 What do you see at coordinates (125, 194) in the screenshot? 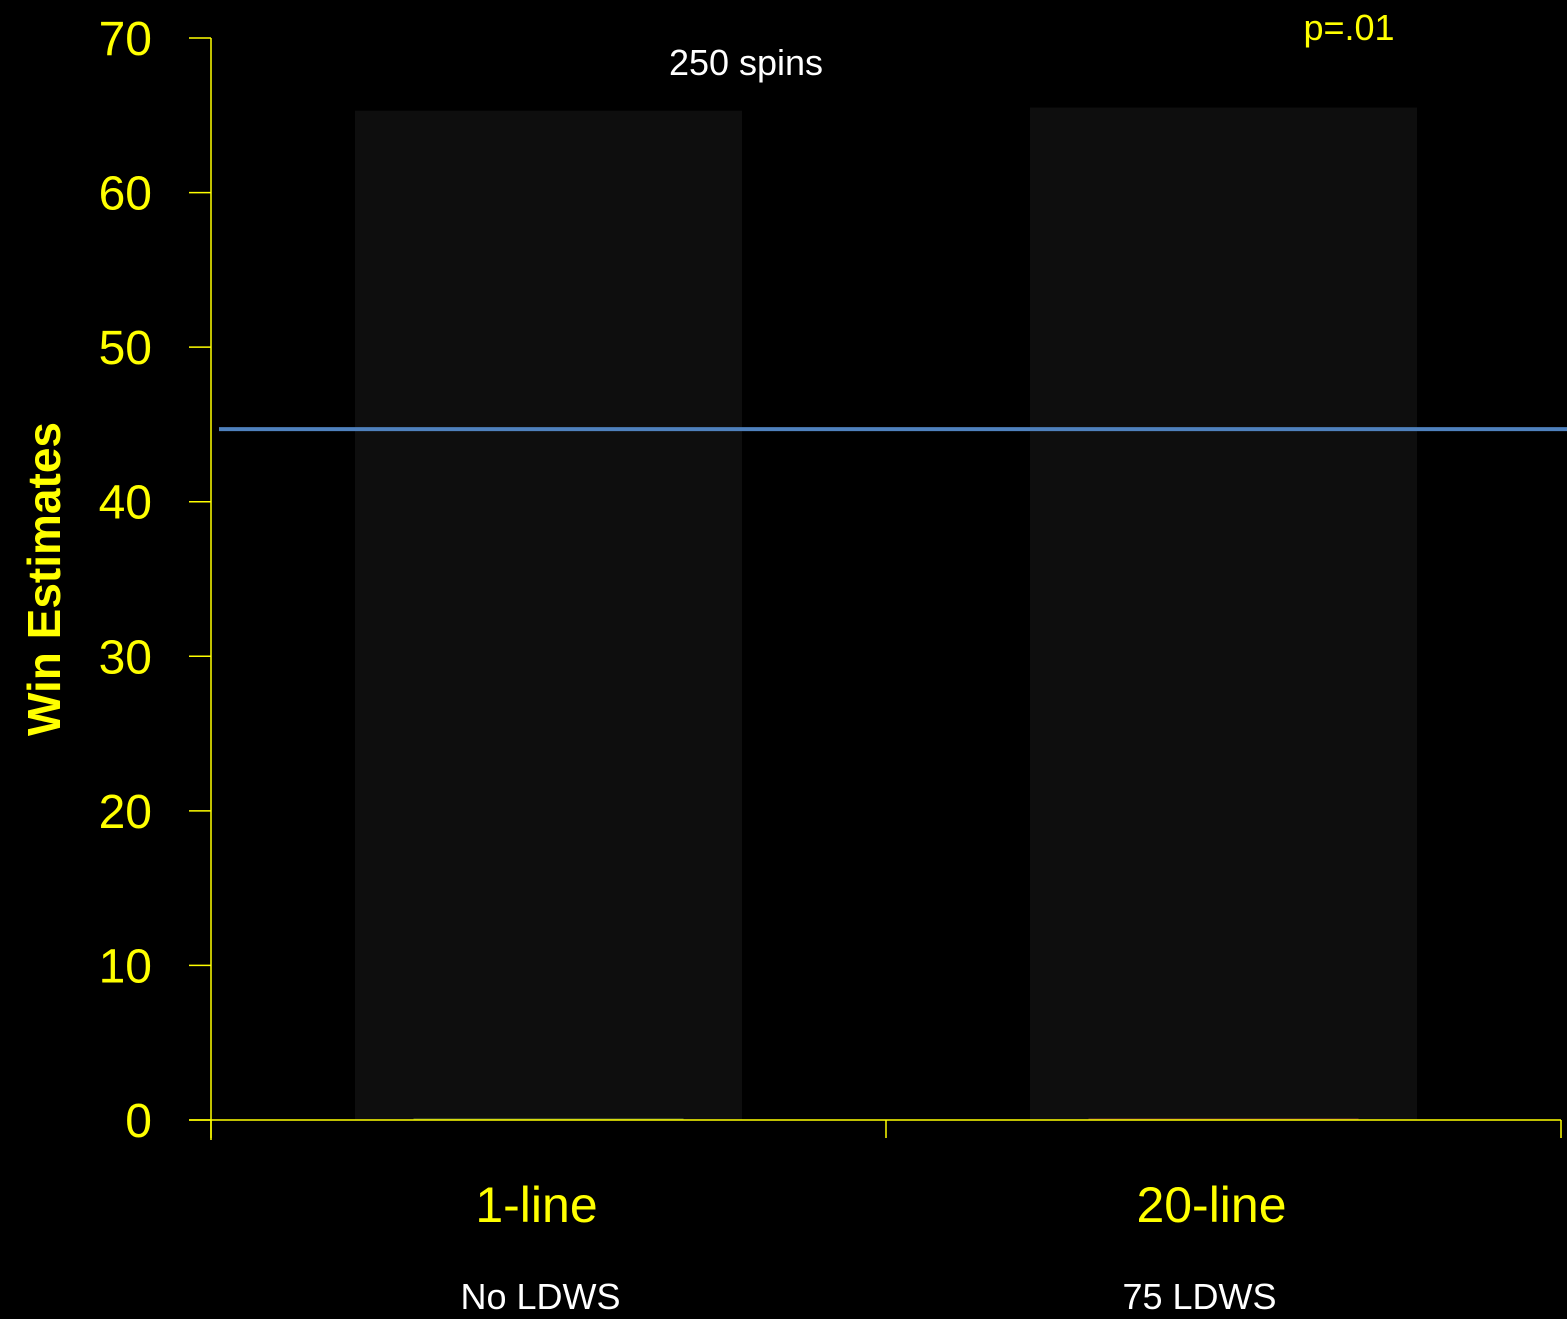
I see `y-tick-label: 60` at bounding box center [125, 194].